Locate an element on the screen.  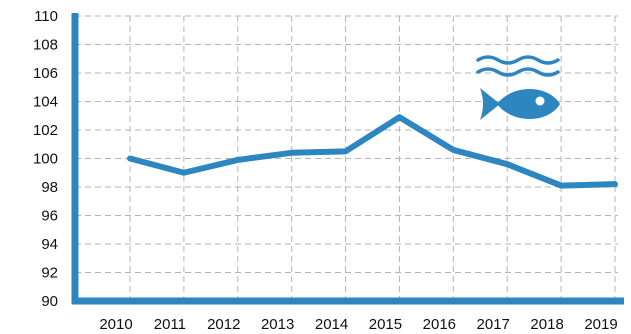
y-tick-label: 90 is located at coordinates (49, 301).